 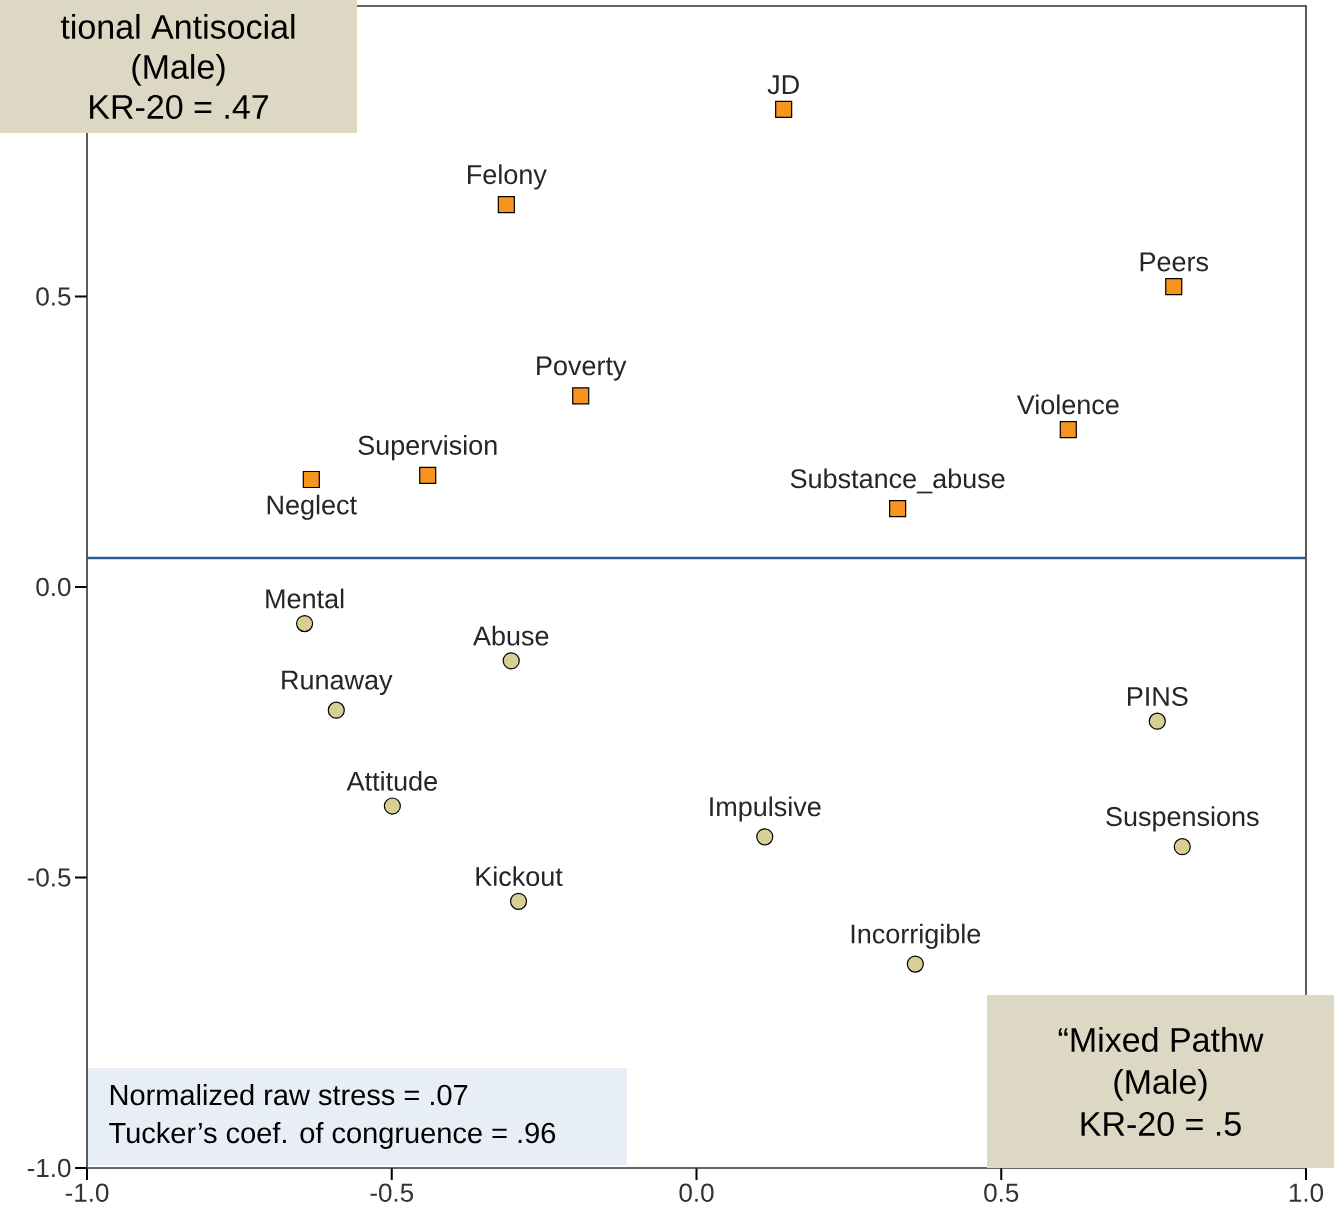 What do you see at coordinates (696, 1192) in the screenshot?
I see `x-tick-label: 0.0` at bounding box center [696, 1192].